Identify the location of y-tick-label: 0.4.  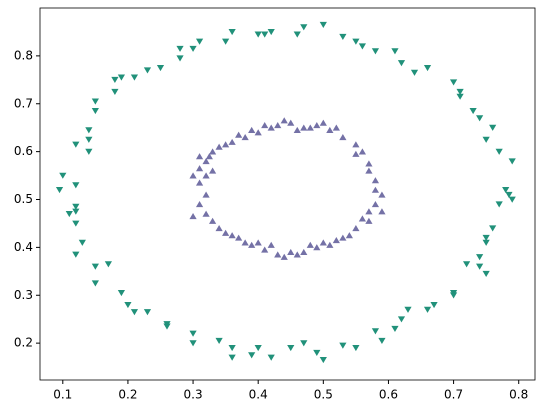
(23, 247).